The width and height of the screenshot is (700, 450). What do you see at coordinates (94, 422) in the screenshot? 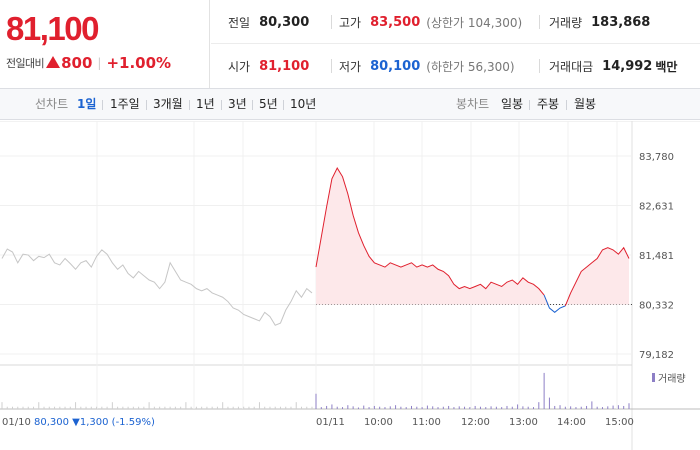
I see `prev-day-info: 80,300 ▼1,300 (-1.59%)` at bounding box center [94, 422].